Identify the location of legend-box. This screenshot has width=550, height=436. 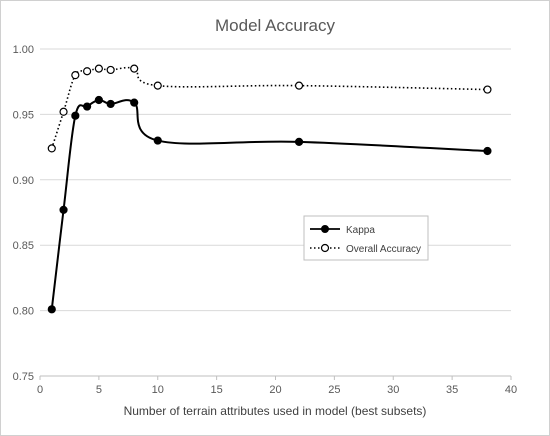
(366, 238).